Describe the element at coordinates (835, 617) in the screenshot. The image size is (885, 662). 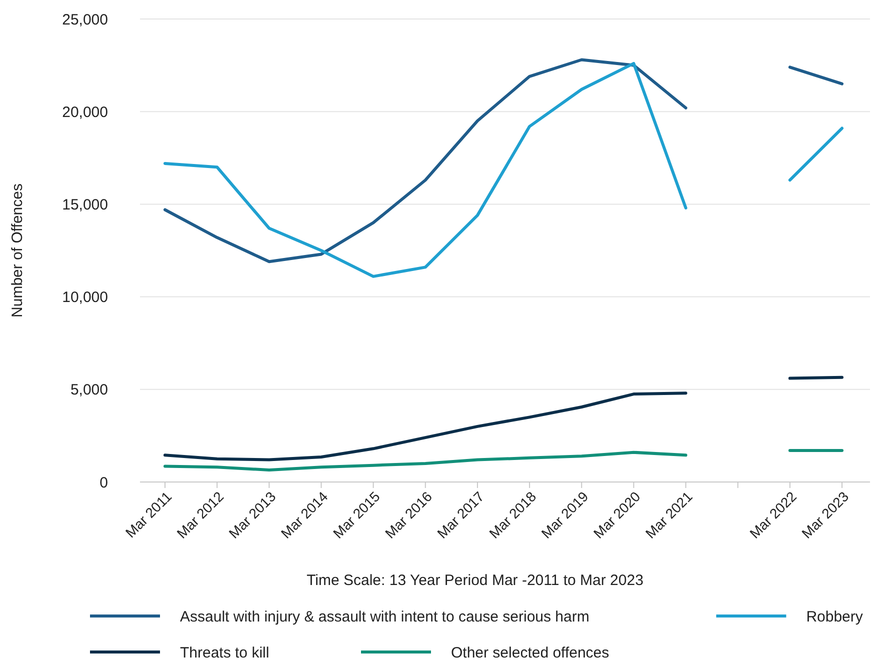
I see `legend-label: Robbery` at that location.